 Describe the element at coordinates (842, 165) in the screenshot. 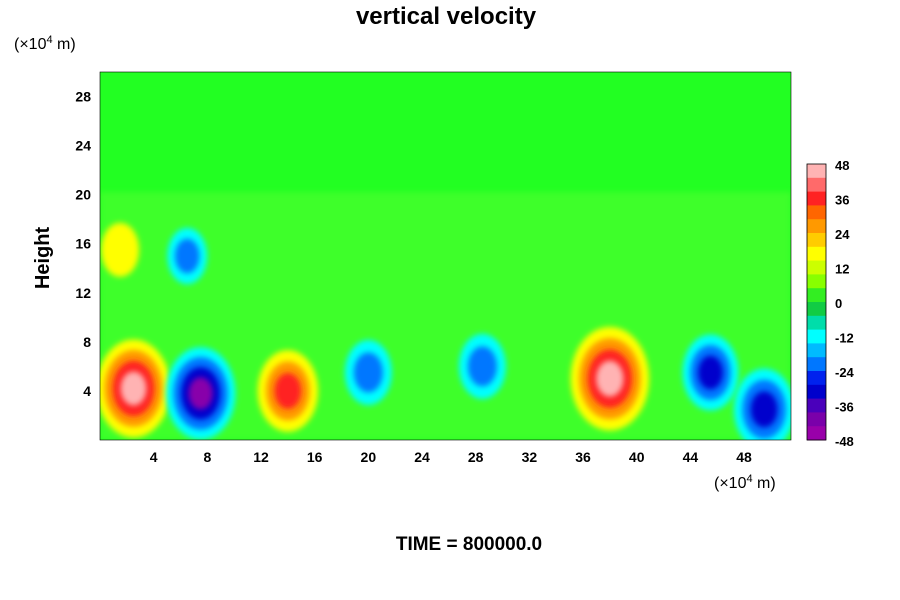

I see `colorbar-tick-label: 48` at that location.